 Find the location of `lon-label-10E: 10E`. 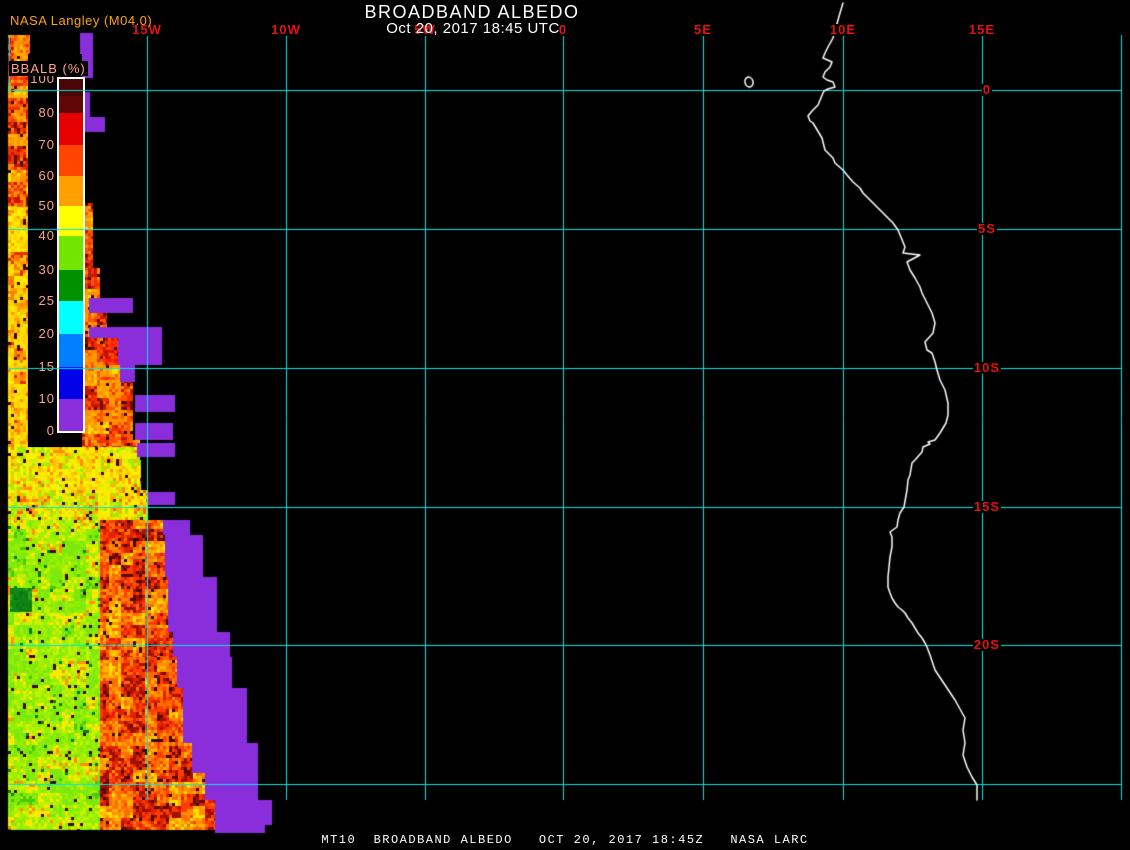

lon-label-10E: 10E is located at coordinates (843, 29).